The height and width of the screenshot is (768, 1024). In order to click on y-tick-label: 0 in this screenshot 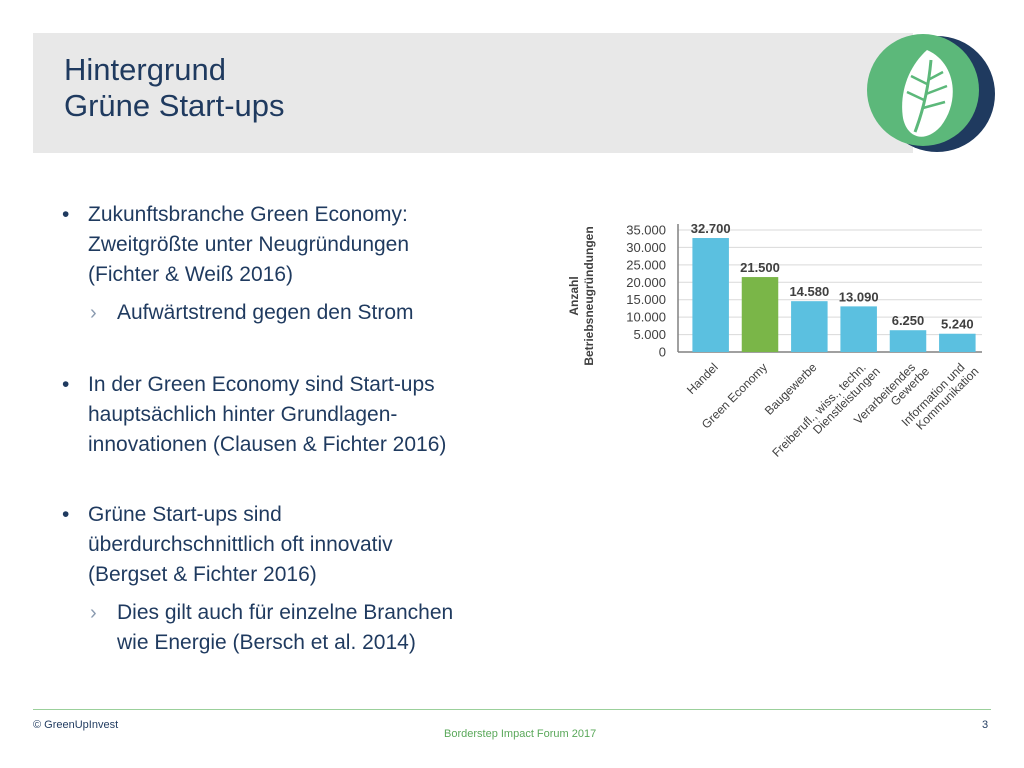, I will do `click(662, 352)`.